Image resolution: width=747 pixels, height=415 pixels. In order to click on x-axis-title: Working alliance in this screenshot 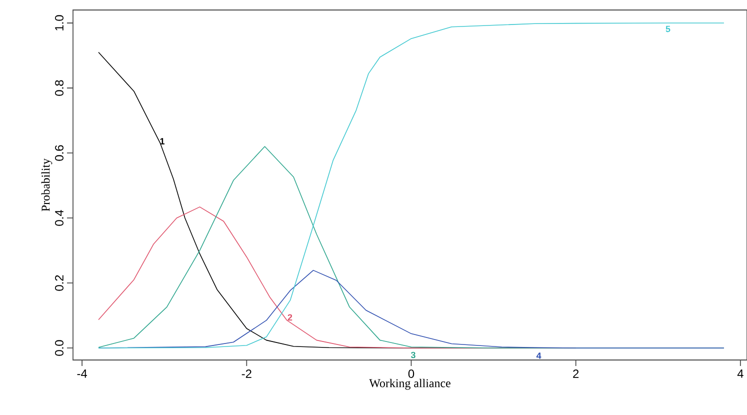, I will do `click(409, 384)`.